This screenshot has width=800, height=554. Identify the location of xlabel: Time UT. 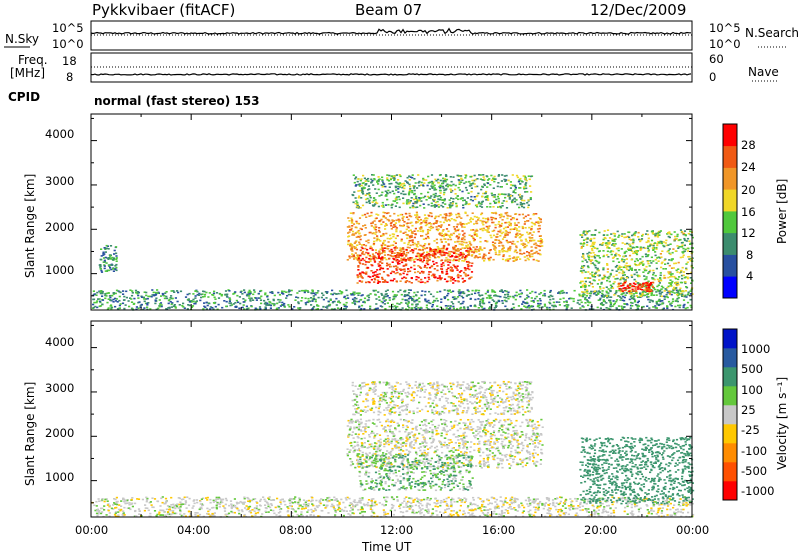
(387, 547).